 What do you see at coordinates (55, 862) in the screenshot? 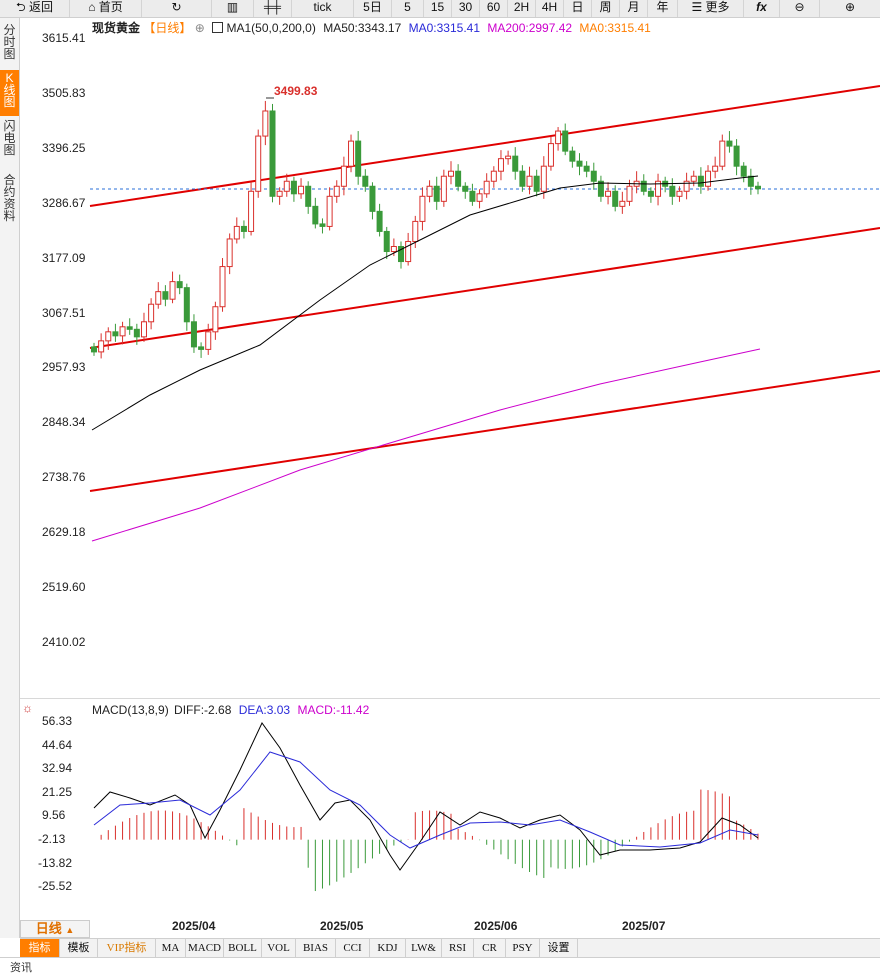
I see `macd-tick: -13.82` at bounding box center [55, 862].